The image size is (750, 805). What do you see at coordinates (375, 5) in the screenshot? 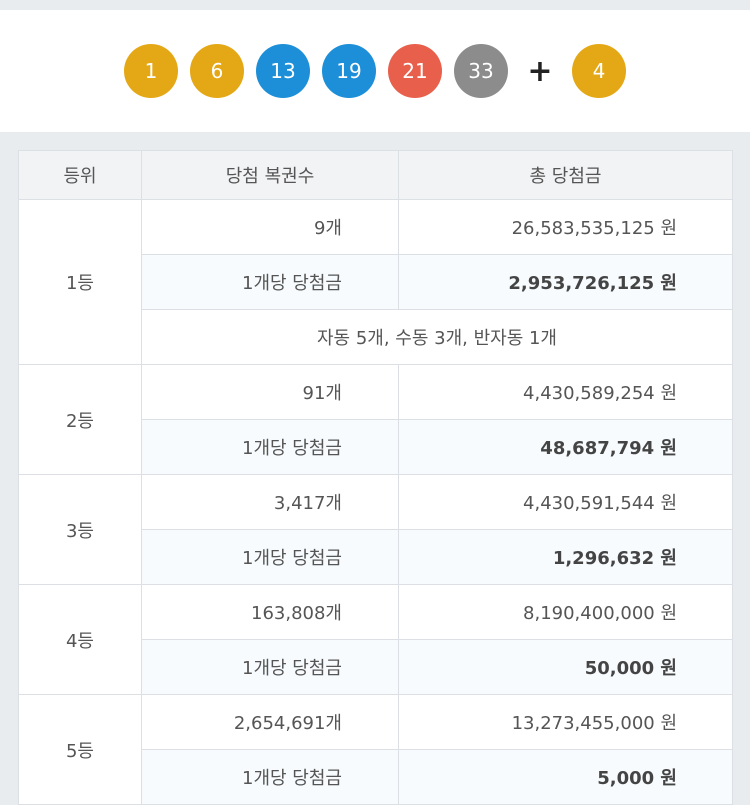
I see `top-strip` at bounding box center [375, 5].